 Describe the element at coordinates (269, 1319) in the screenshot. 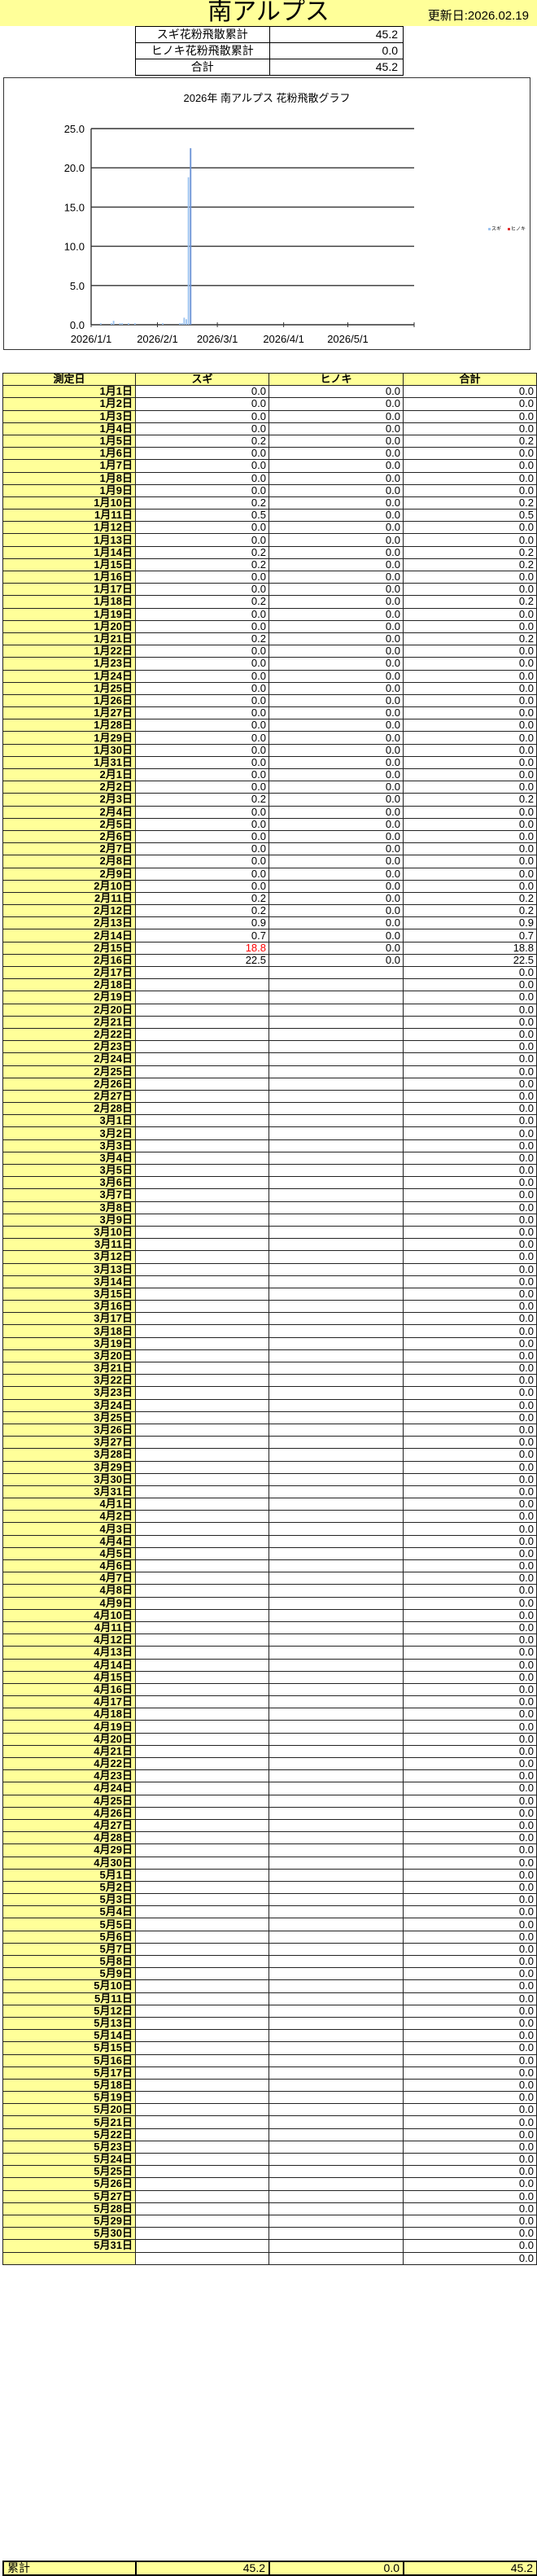

I see `table-row: 3月17日 0.0` at that location.